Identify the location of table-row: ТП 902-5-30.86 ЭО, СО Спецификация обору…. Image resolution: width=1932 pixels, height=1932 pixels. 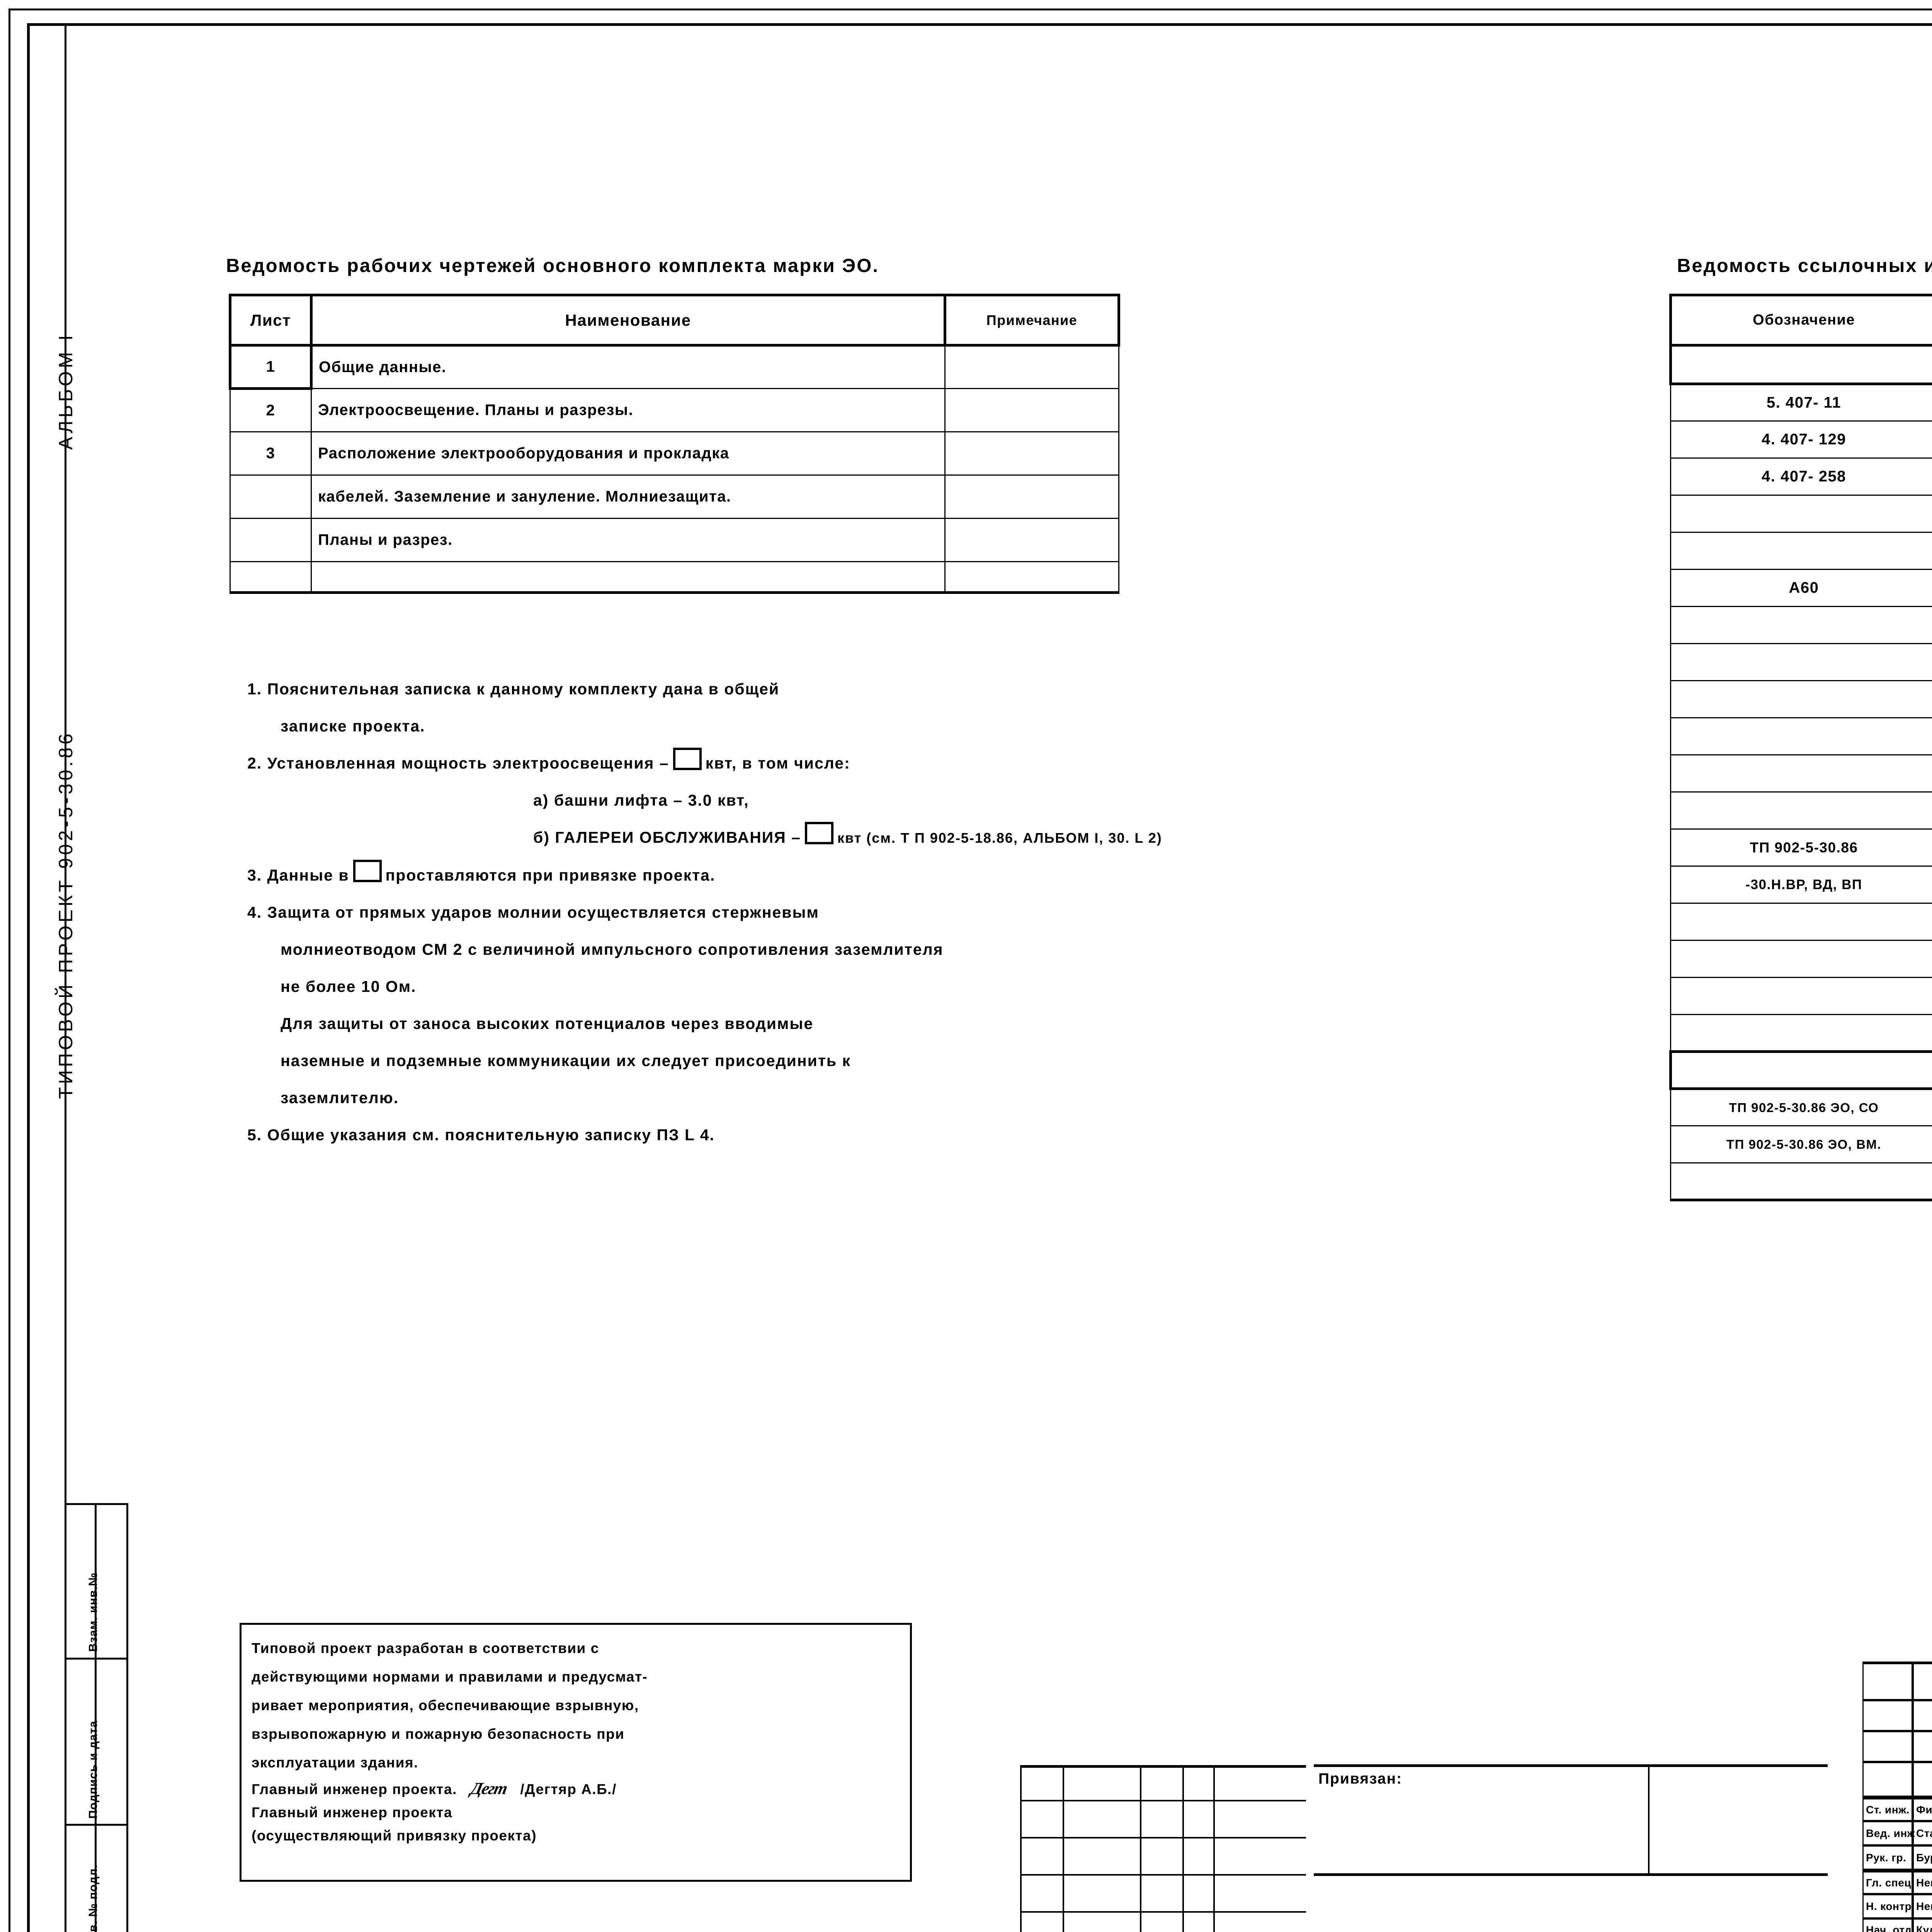
(1801, 1107).